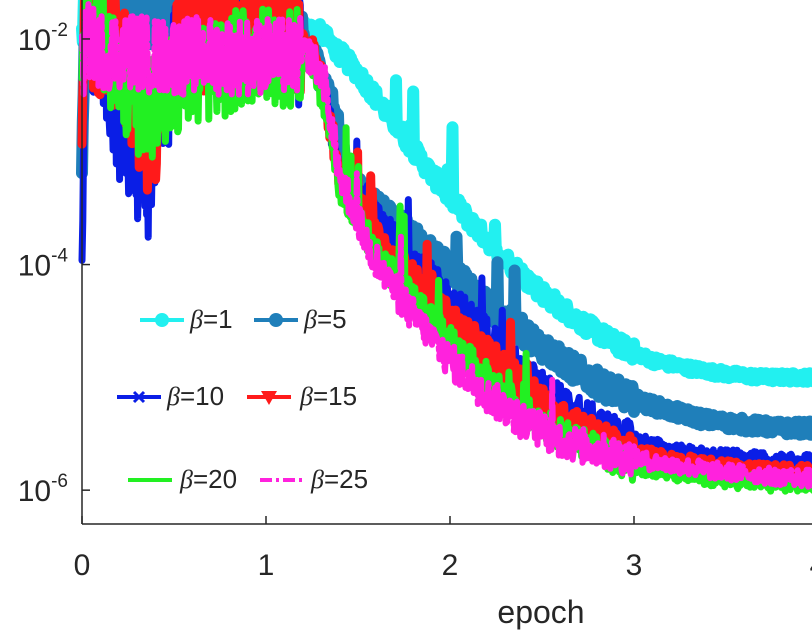 The image size is (812, 642). I want to click on x-tick-label: 1, so click(266, 565).